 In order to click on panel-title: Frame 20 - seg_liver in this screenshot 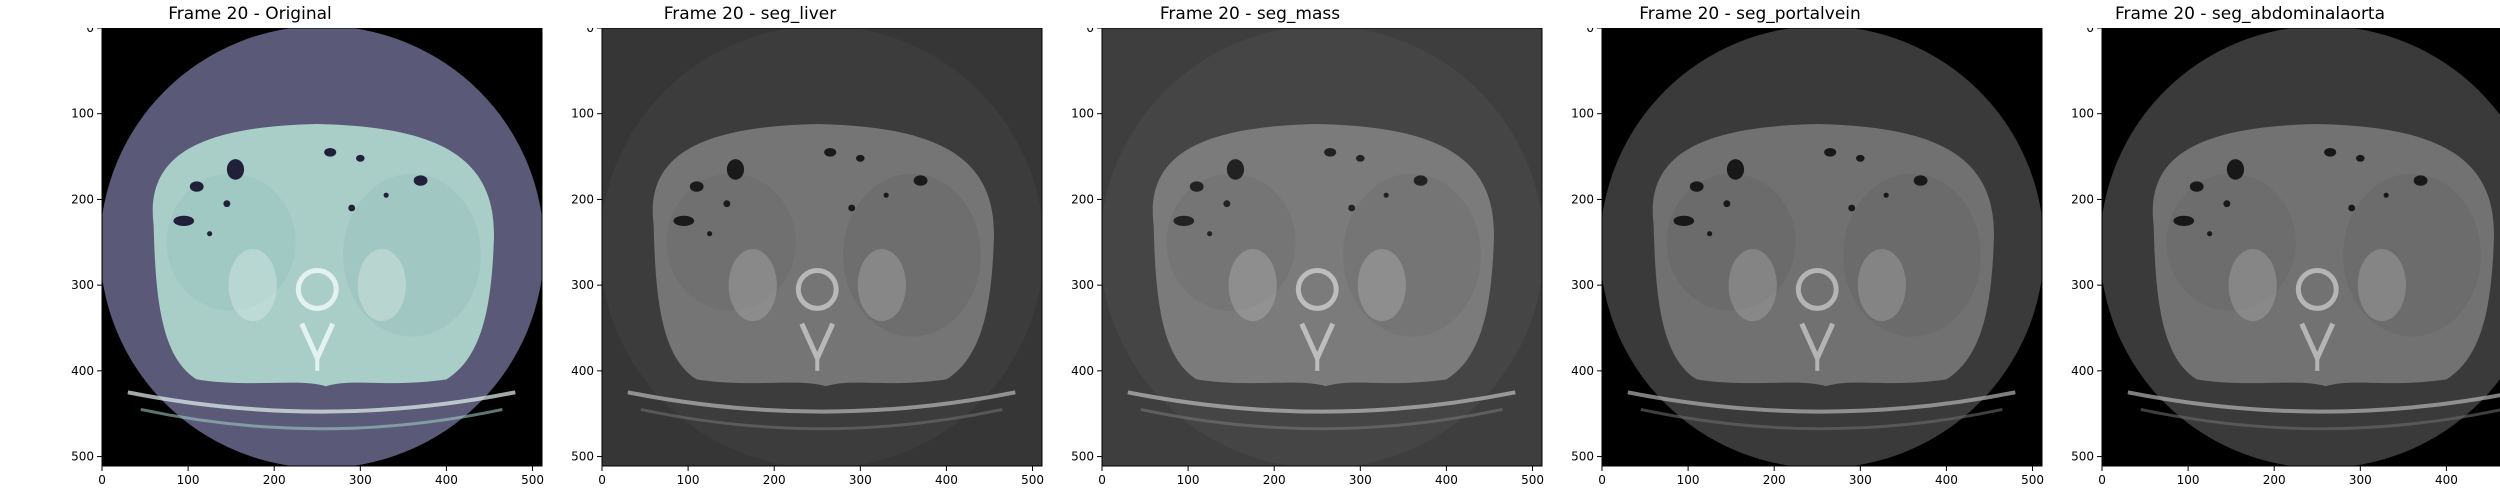, I will do `click(750, 14)`.